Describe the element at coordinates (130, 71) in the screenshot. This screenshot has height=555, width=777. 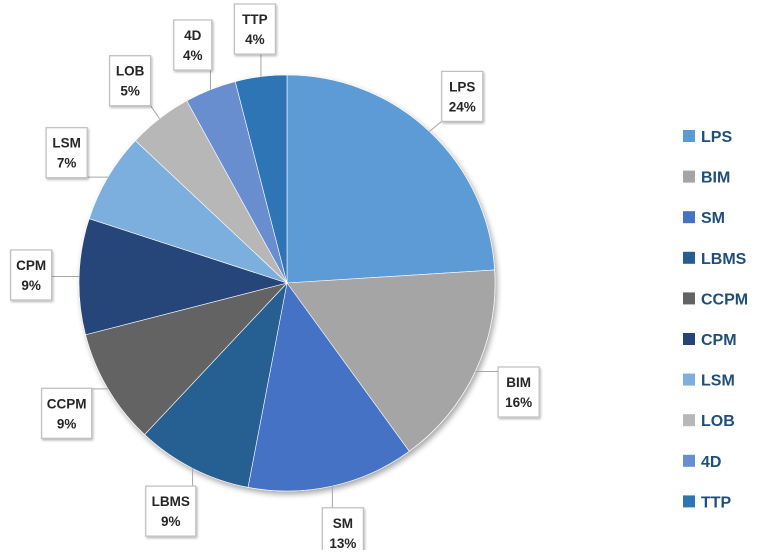
I see `data-label-category: LOB` at that location.